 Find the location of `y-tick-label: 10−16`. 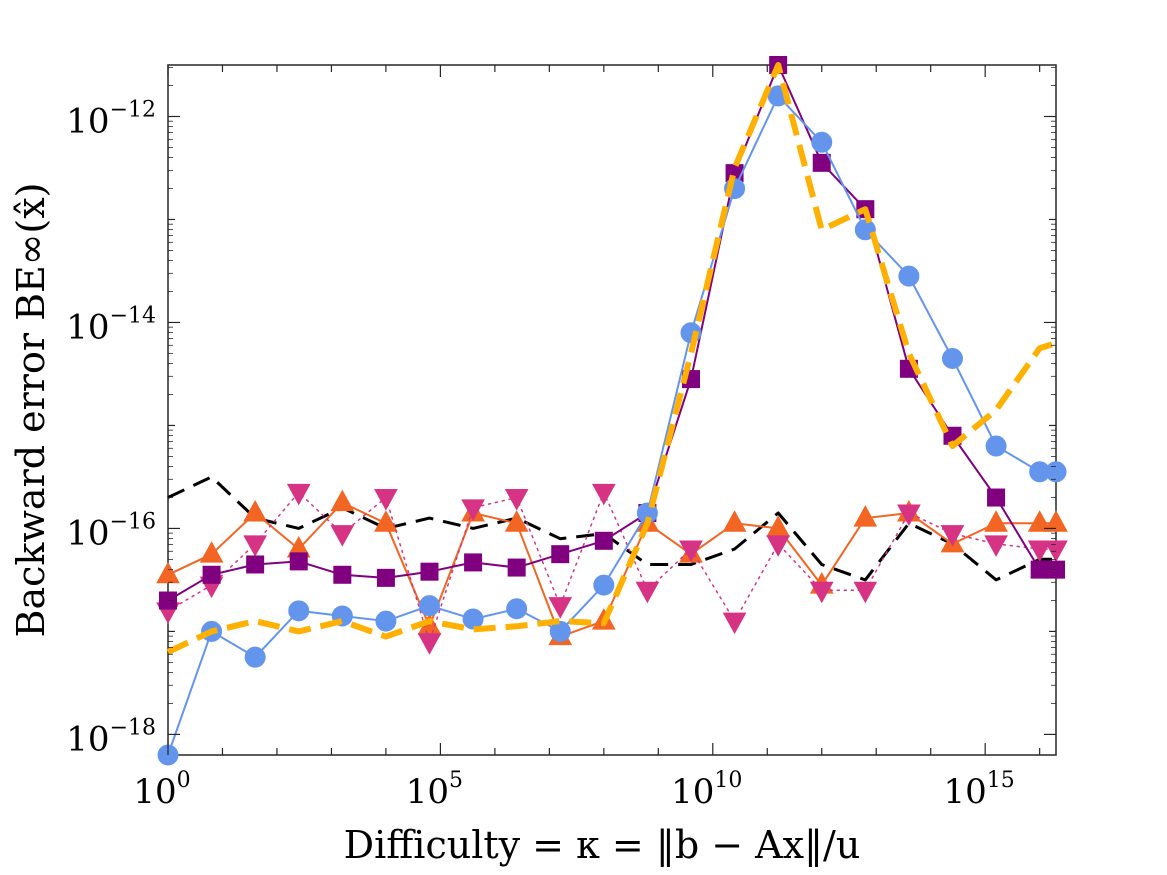

y-tick-label: 10−16 is located at coordinates (111, 531).